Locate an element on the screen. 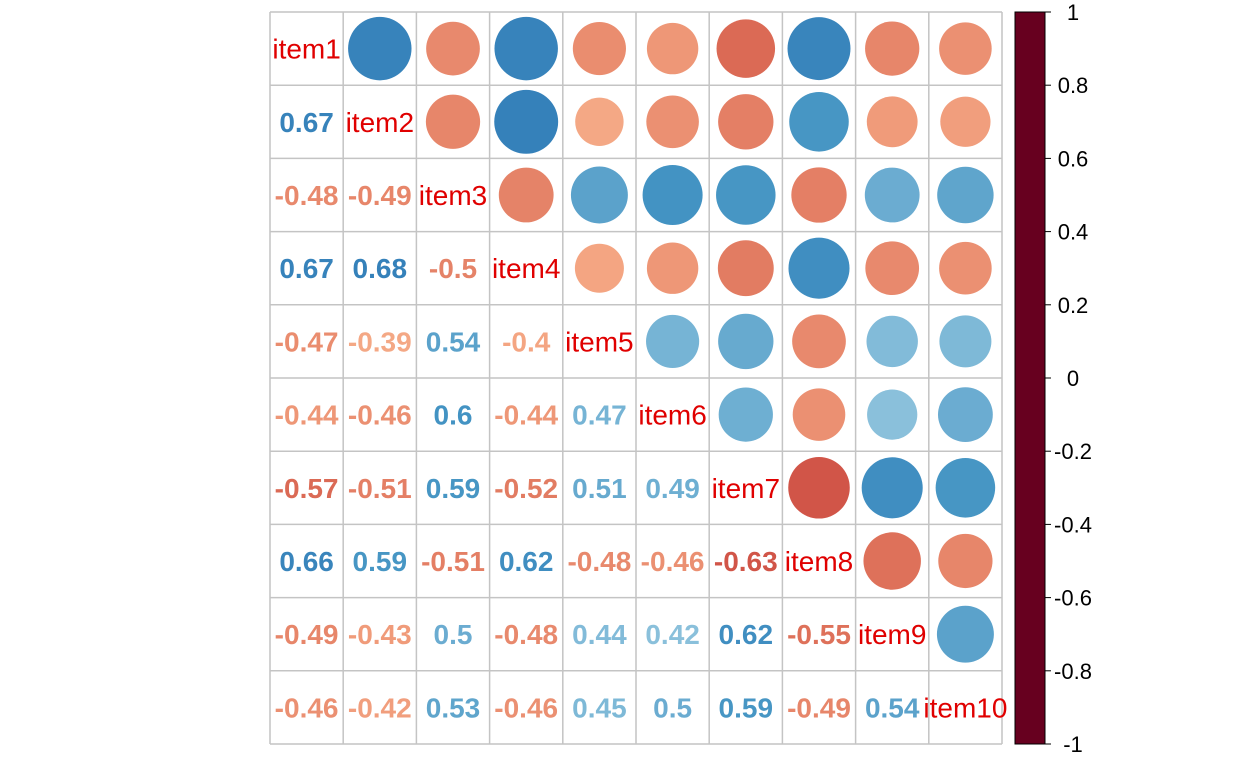 This screenshot has width=1248, height=768. correlation-value: -0.52 is located at coordinates (526, 488).